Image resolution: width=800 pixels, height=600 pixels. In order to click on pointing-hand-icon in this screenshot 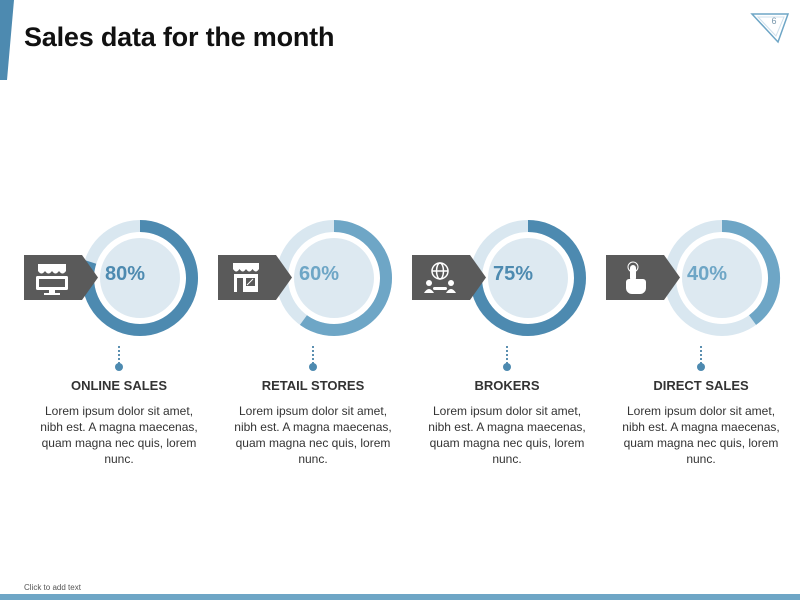, I will do `click(645, 277)`.